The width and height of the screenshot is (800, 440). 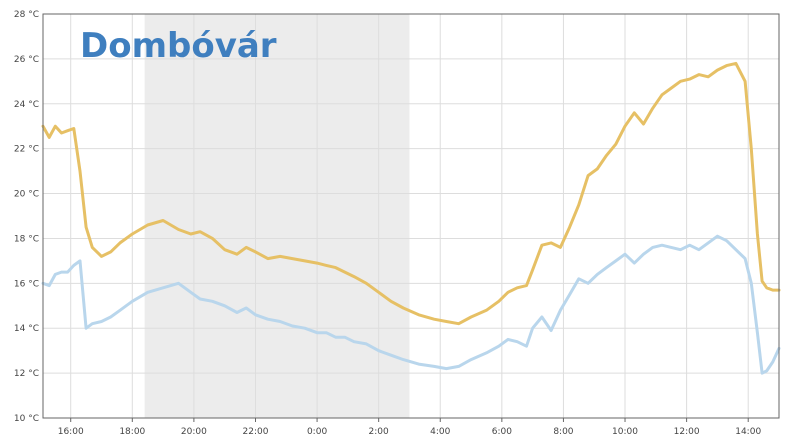 I want to click on x-tick-label: 2:00, so click(x=379, y=432).